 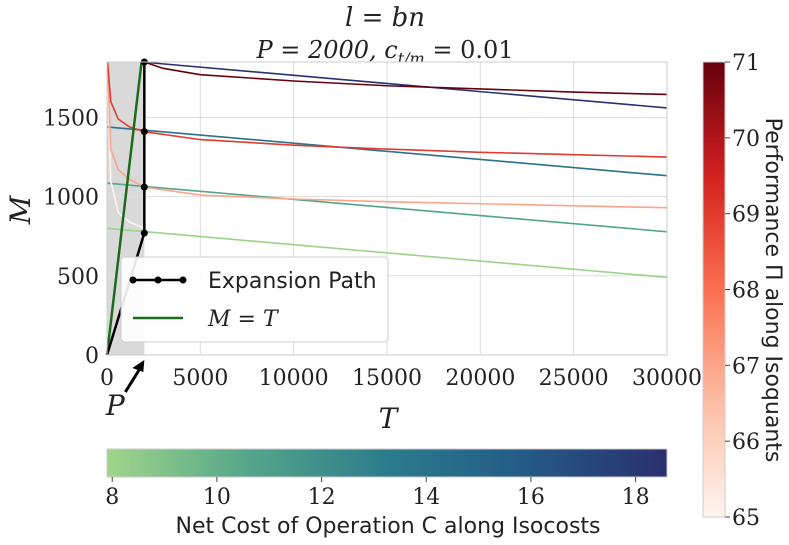 What do you see at coordinates (667, 378) in the screenshot?
I see `x-tick-label: 30000` at bounding box center [667, 378].